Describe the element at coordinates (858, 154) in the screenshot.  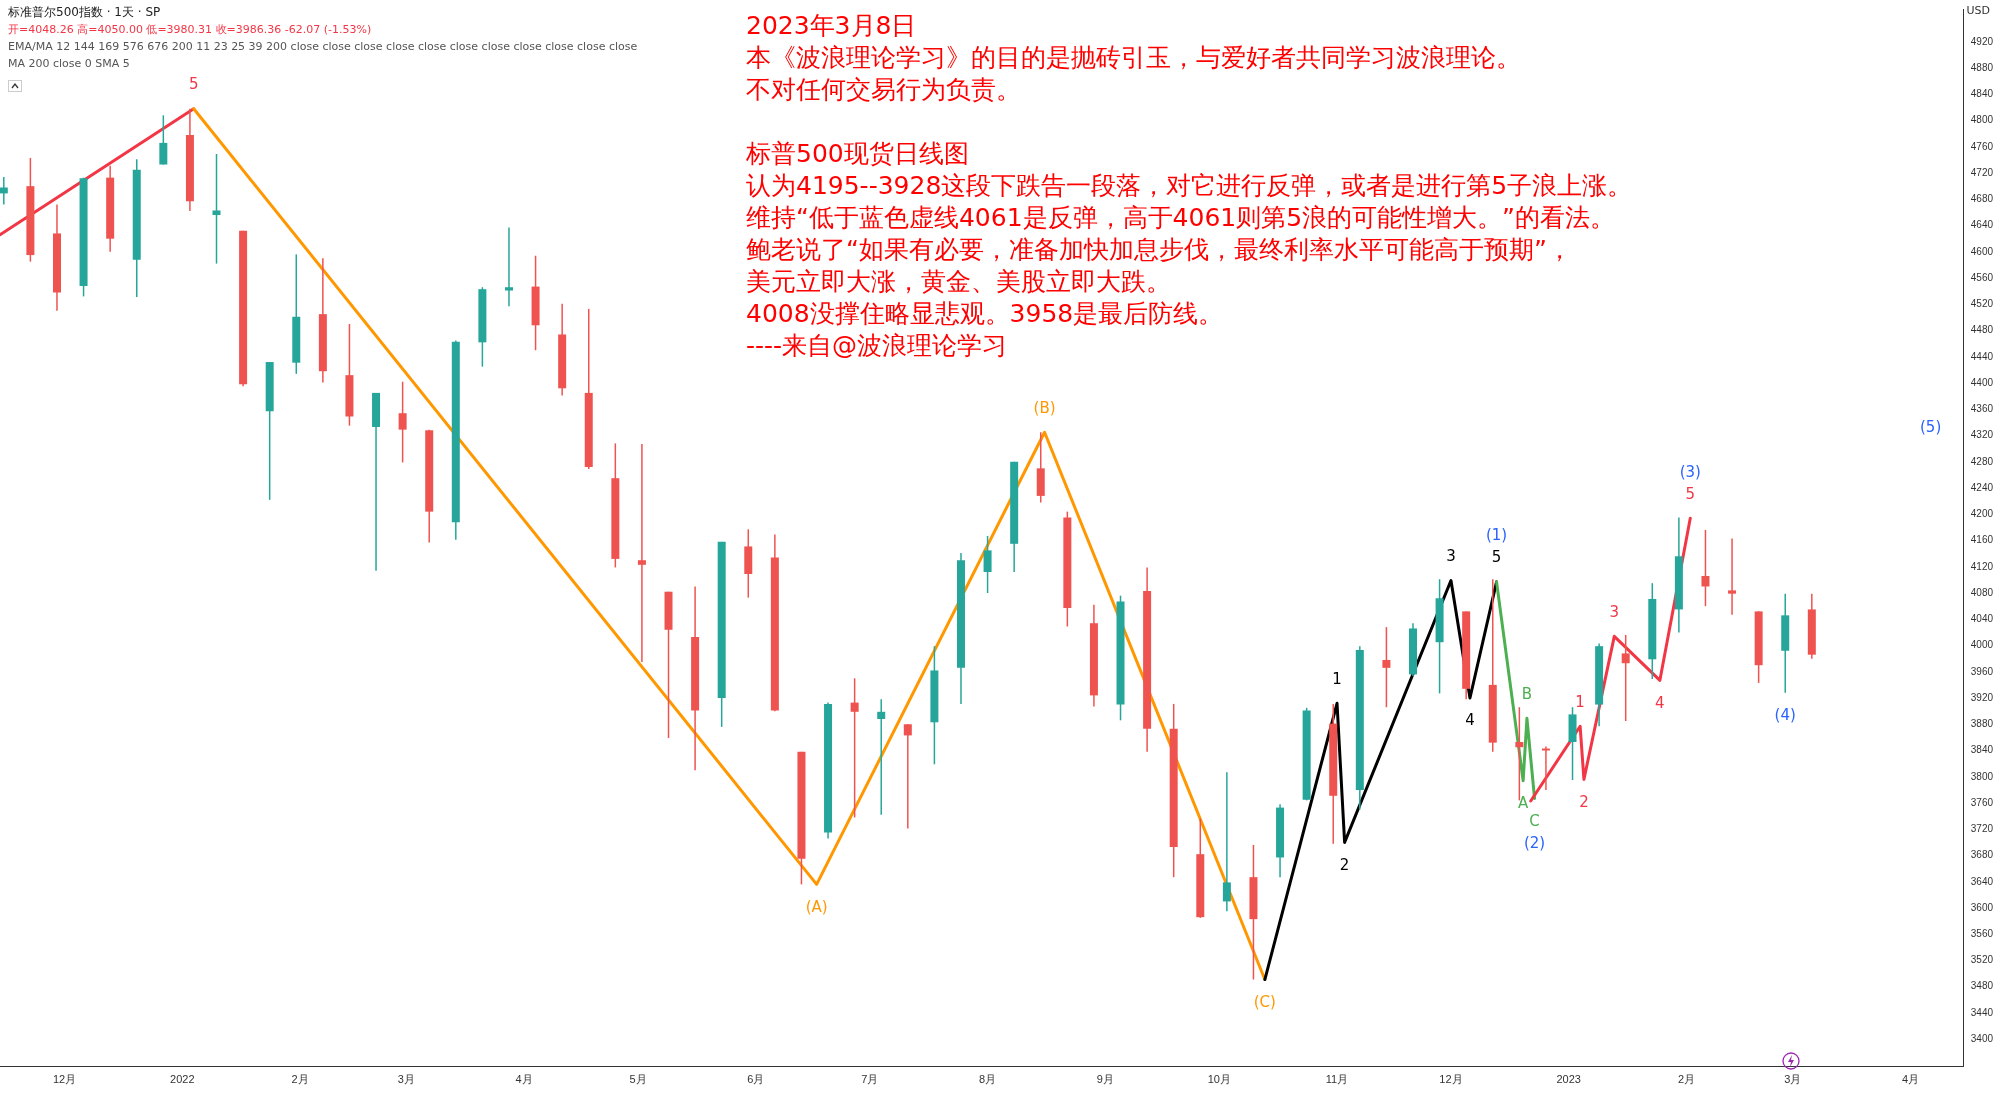
I see `annotation: 标普500现货日线图` at that location.